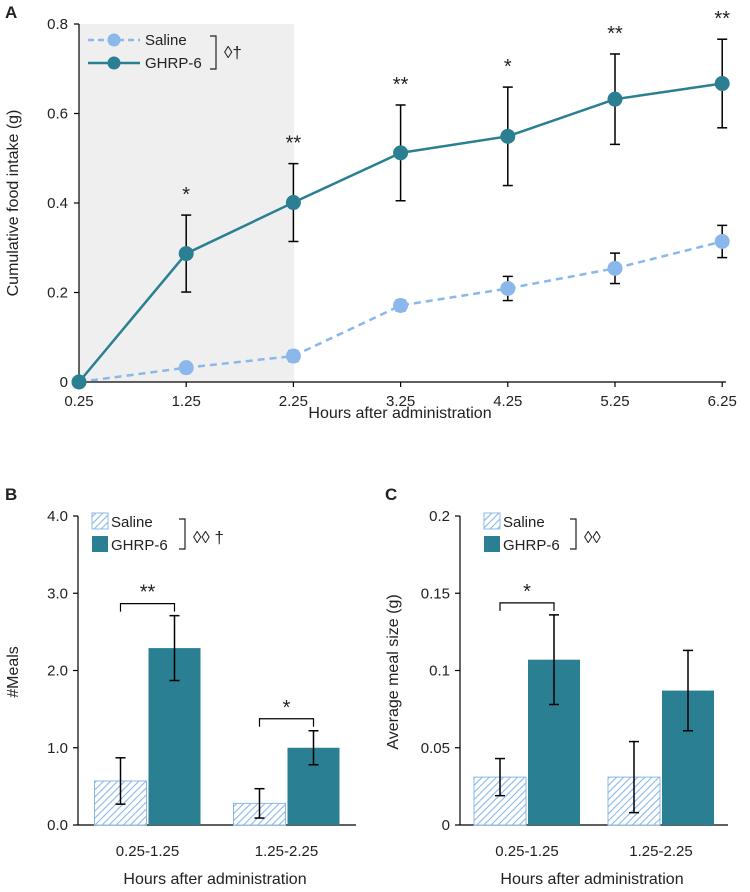  Describe the element at coordinates (13, 203) in the screenshot. I see `panel-a-ylabel: Cumulative food intake (g)` at that location.